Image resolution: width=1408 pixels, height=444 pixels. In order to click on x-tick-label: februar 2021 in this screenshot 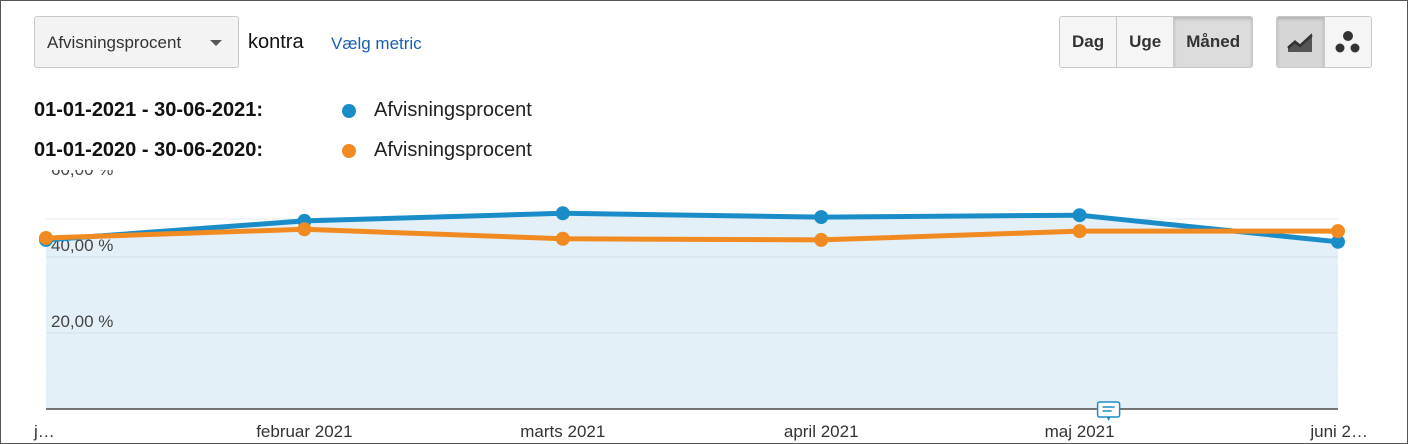, I will do `click(304, 431)`.